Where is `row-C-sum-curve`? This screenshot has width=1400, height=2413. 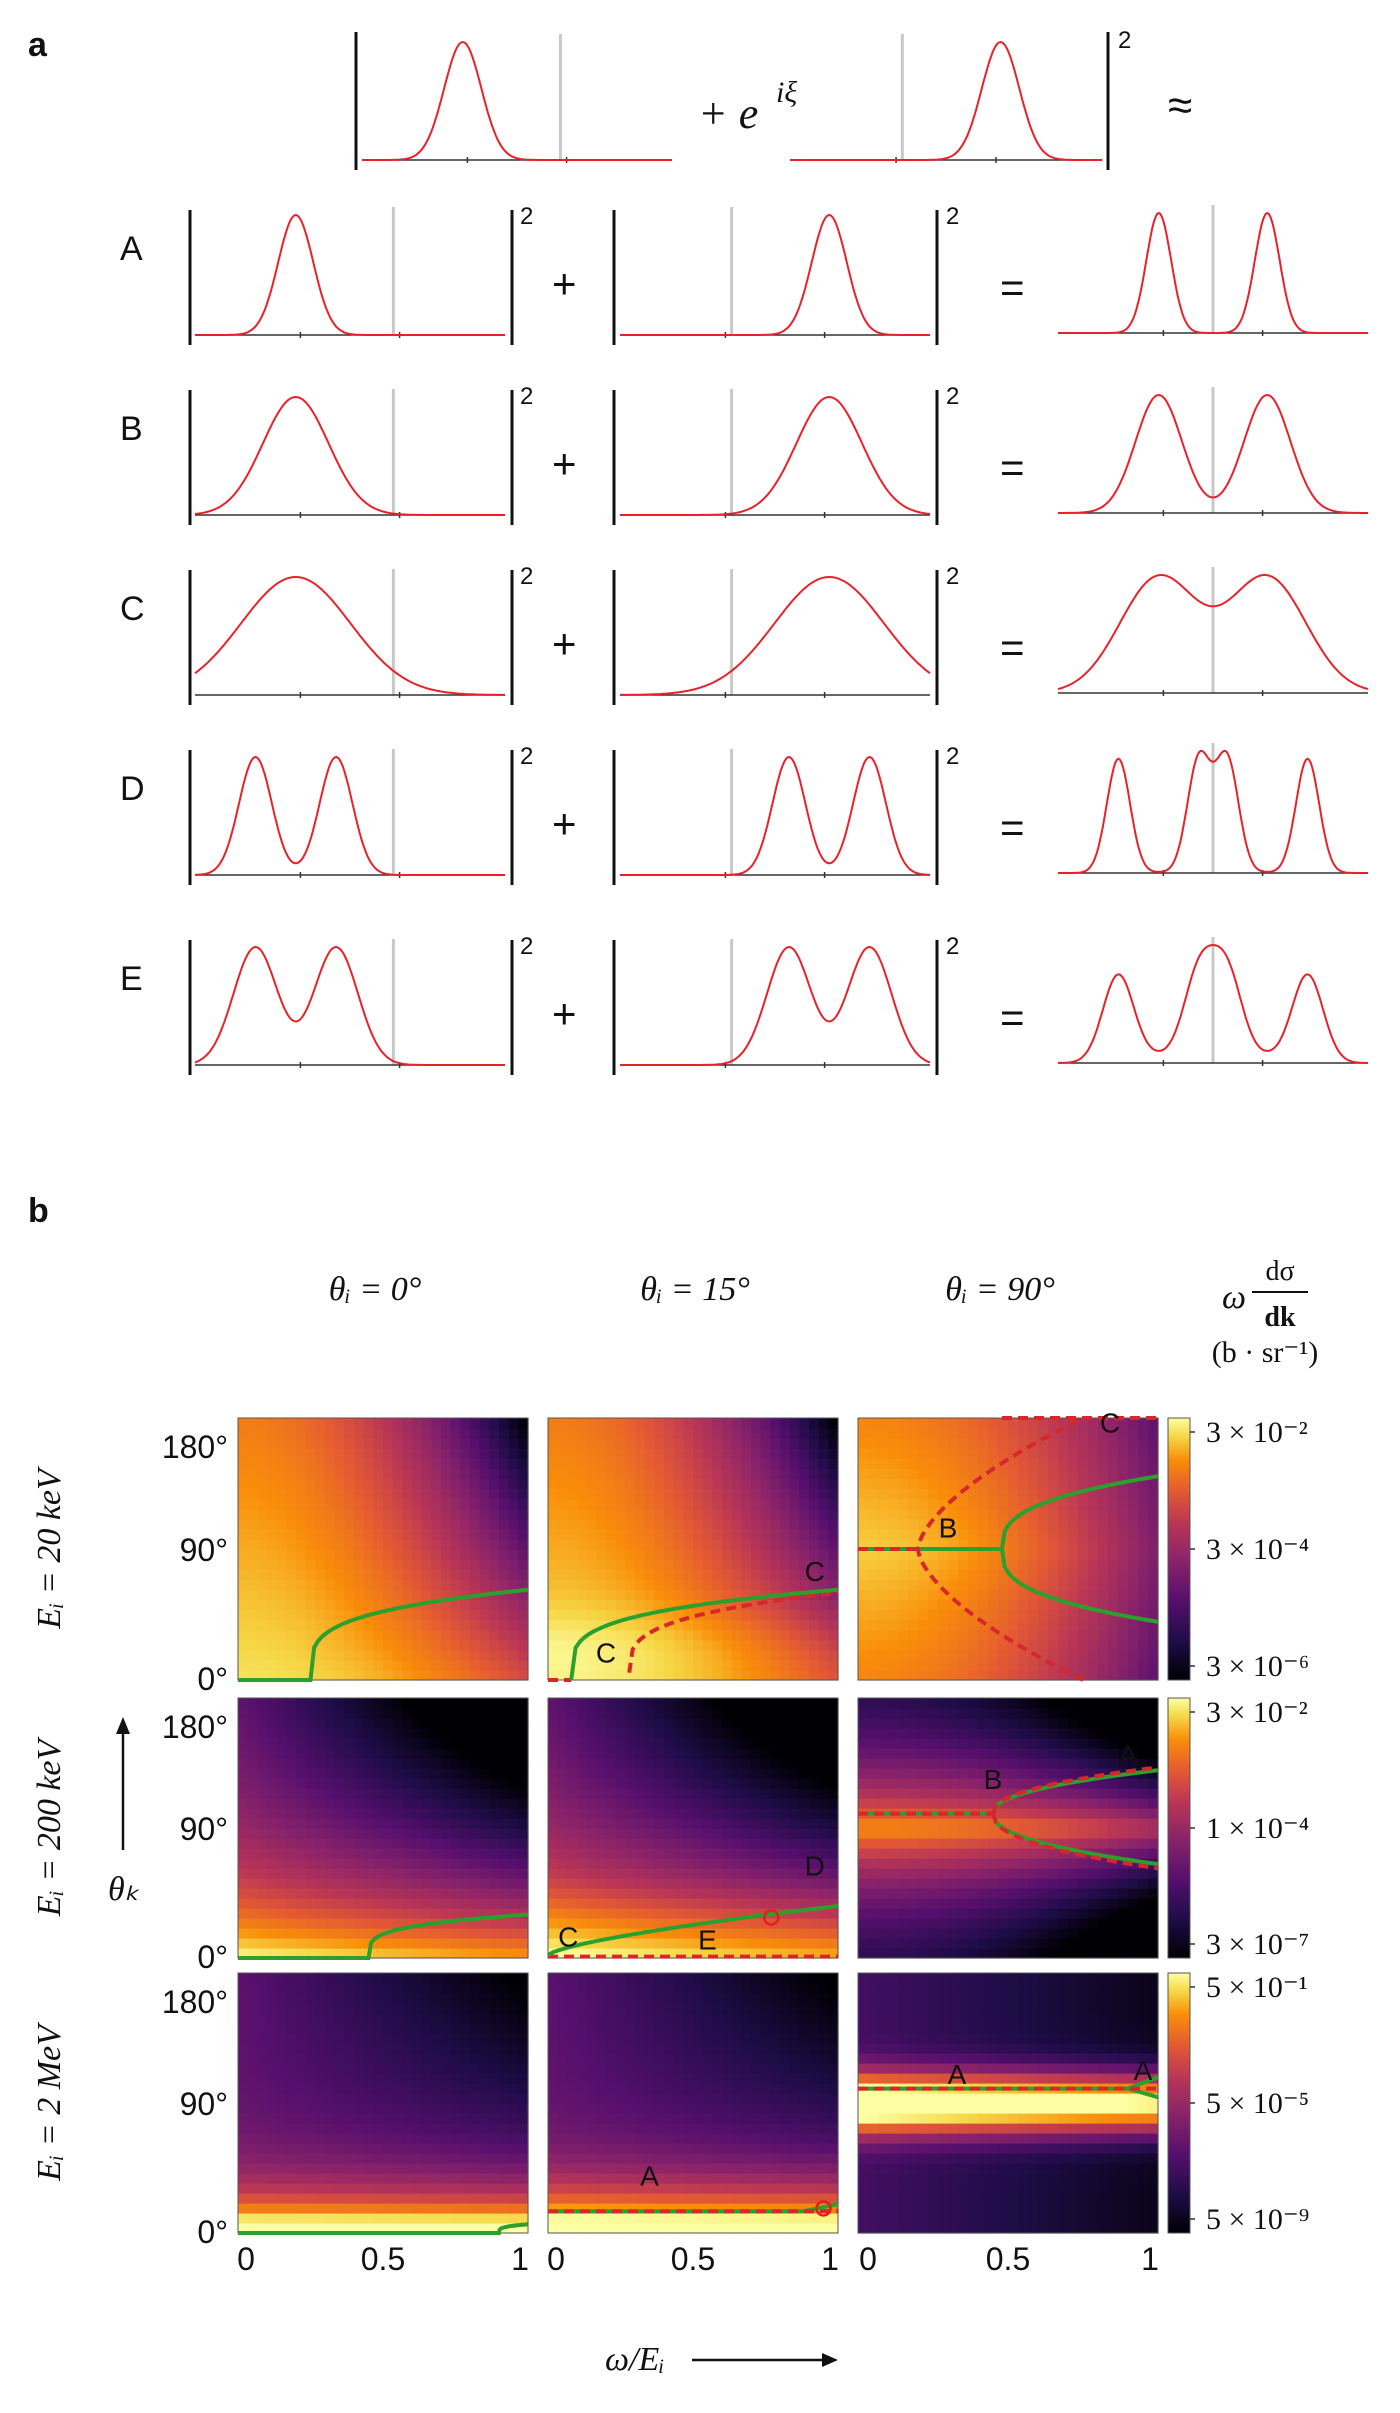
row-C-sum-curve is located at coordinates (1213, 632).